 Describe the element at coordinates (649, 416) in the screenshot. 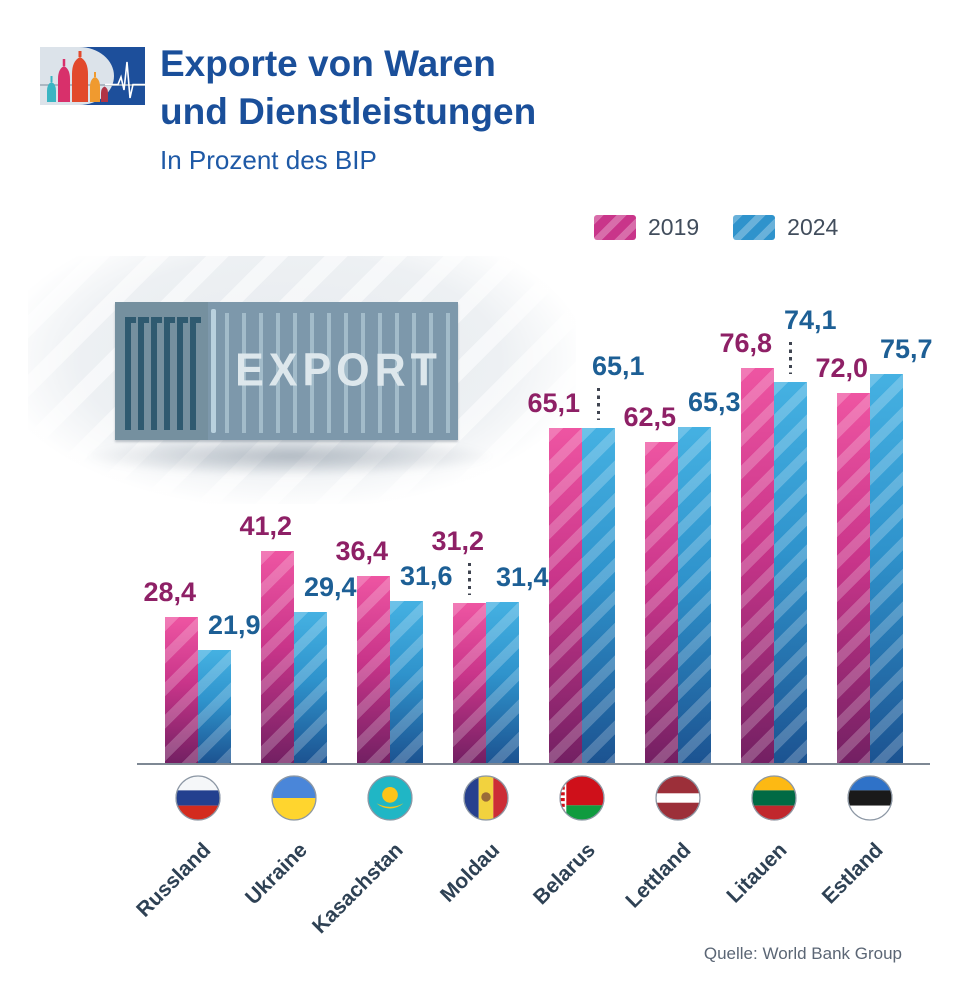

I see `value-label-2019: 62,5` at that location.